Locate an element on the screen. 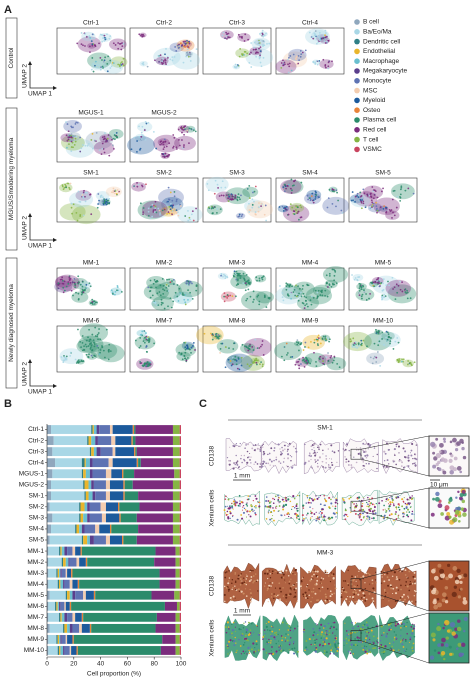 Image resolution: width=474 pixels, height=680 pixels. umap-texture is located at coordinates (102, 52).